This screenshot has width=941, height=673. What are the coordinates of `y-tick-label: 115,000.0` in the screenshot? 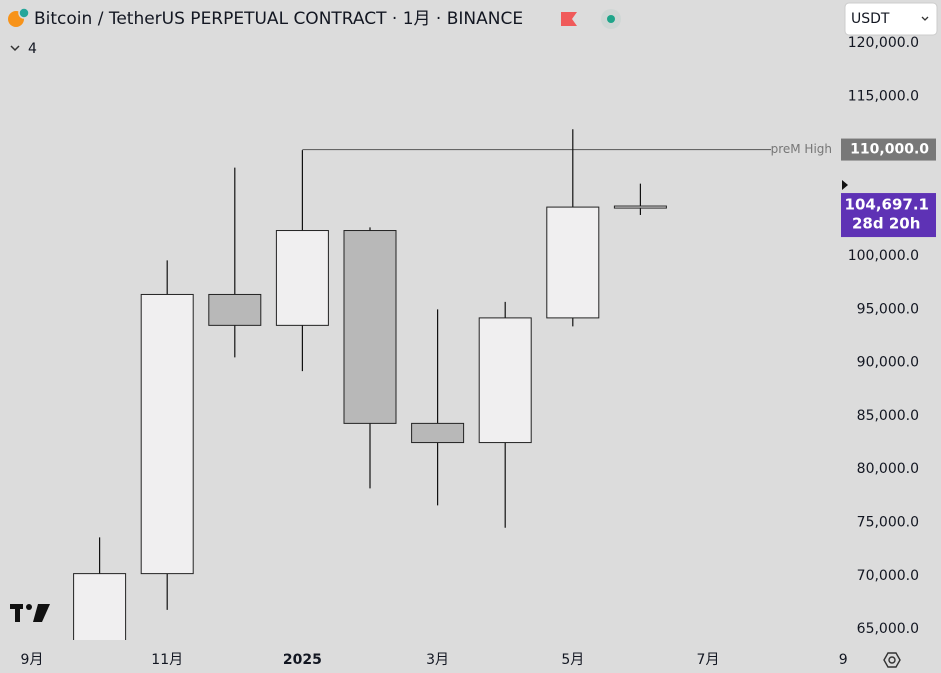 It's located at (883, 96).